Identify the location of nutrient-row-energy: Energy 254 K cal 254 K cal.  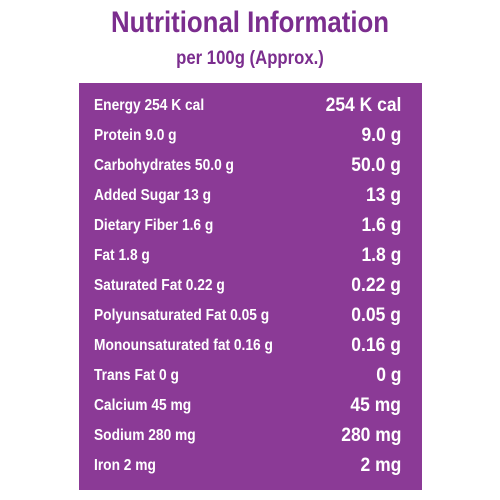
(250, 106).